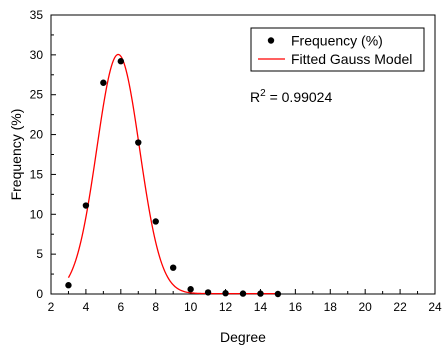 The image size is (445, 349). Describe the element at coordinates (37, 55) in the screenshot. I see `y-tick-label: 30` at that location.